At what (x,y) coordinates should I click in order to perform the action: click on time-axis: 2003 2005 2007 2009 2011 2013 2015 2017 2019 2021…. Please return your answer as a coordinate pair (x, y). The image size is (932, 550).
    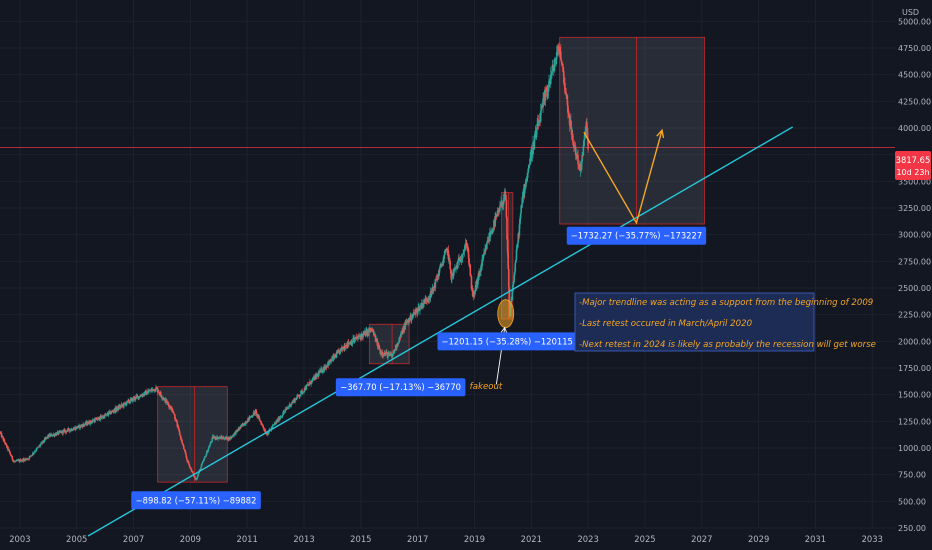
    Looking at the image, I should click on (446, 539).